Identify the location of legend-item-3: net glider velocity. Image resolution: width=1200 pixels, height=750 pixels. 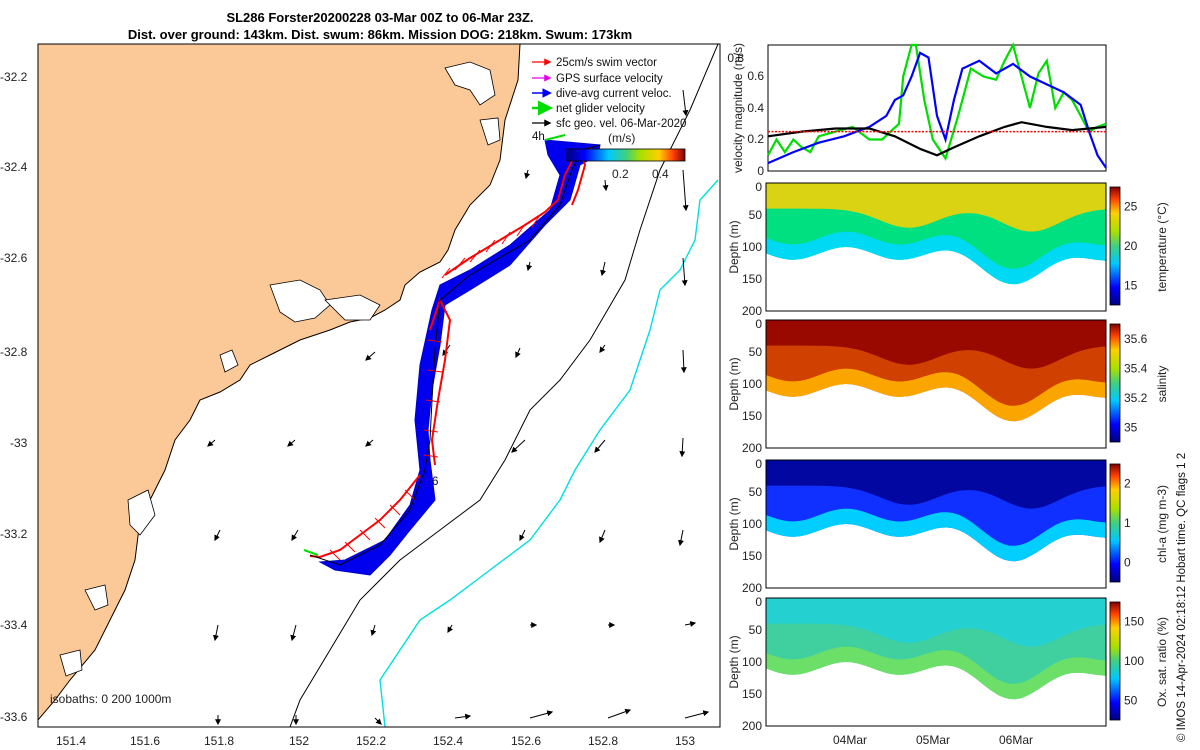
(600, 109).